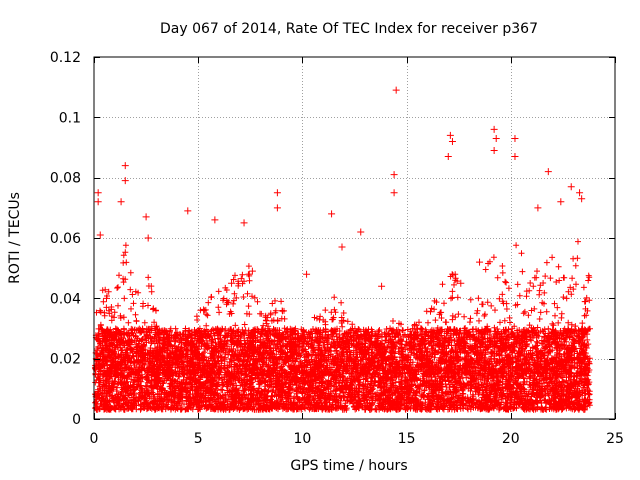 This screenshot has height=480, width=640. What do you see at coordinates (15, 238) in the screenshot?
I see `y-axis-label: ROTI / TECUs` at bounding box center [15, 238].